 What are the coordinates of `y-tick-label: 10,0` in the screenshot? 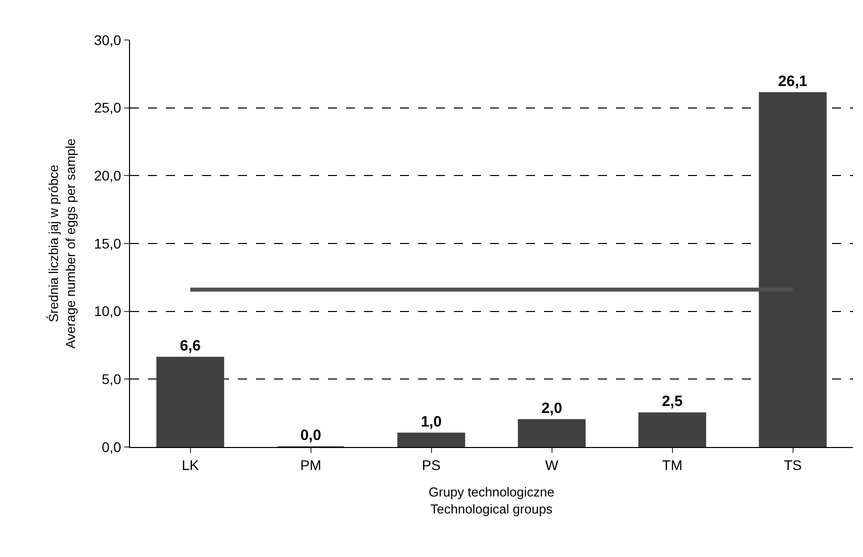 It's located at (108, 311).